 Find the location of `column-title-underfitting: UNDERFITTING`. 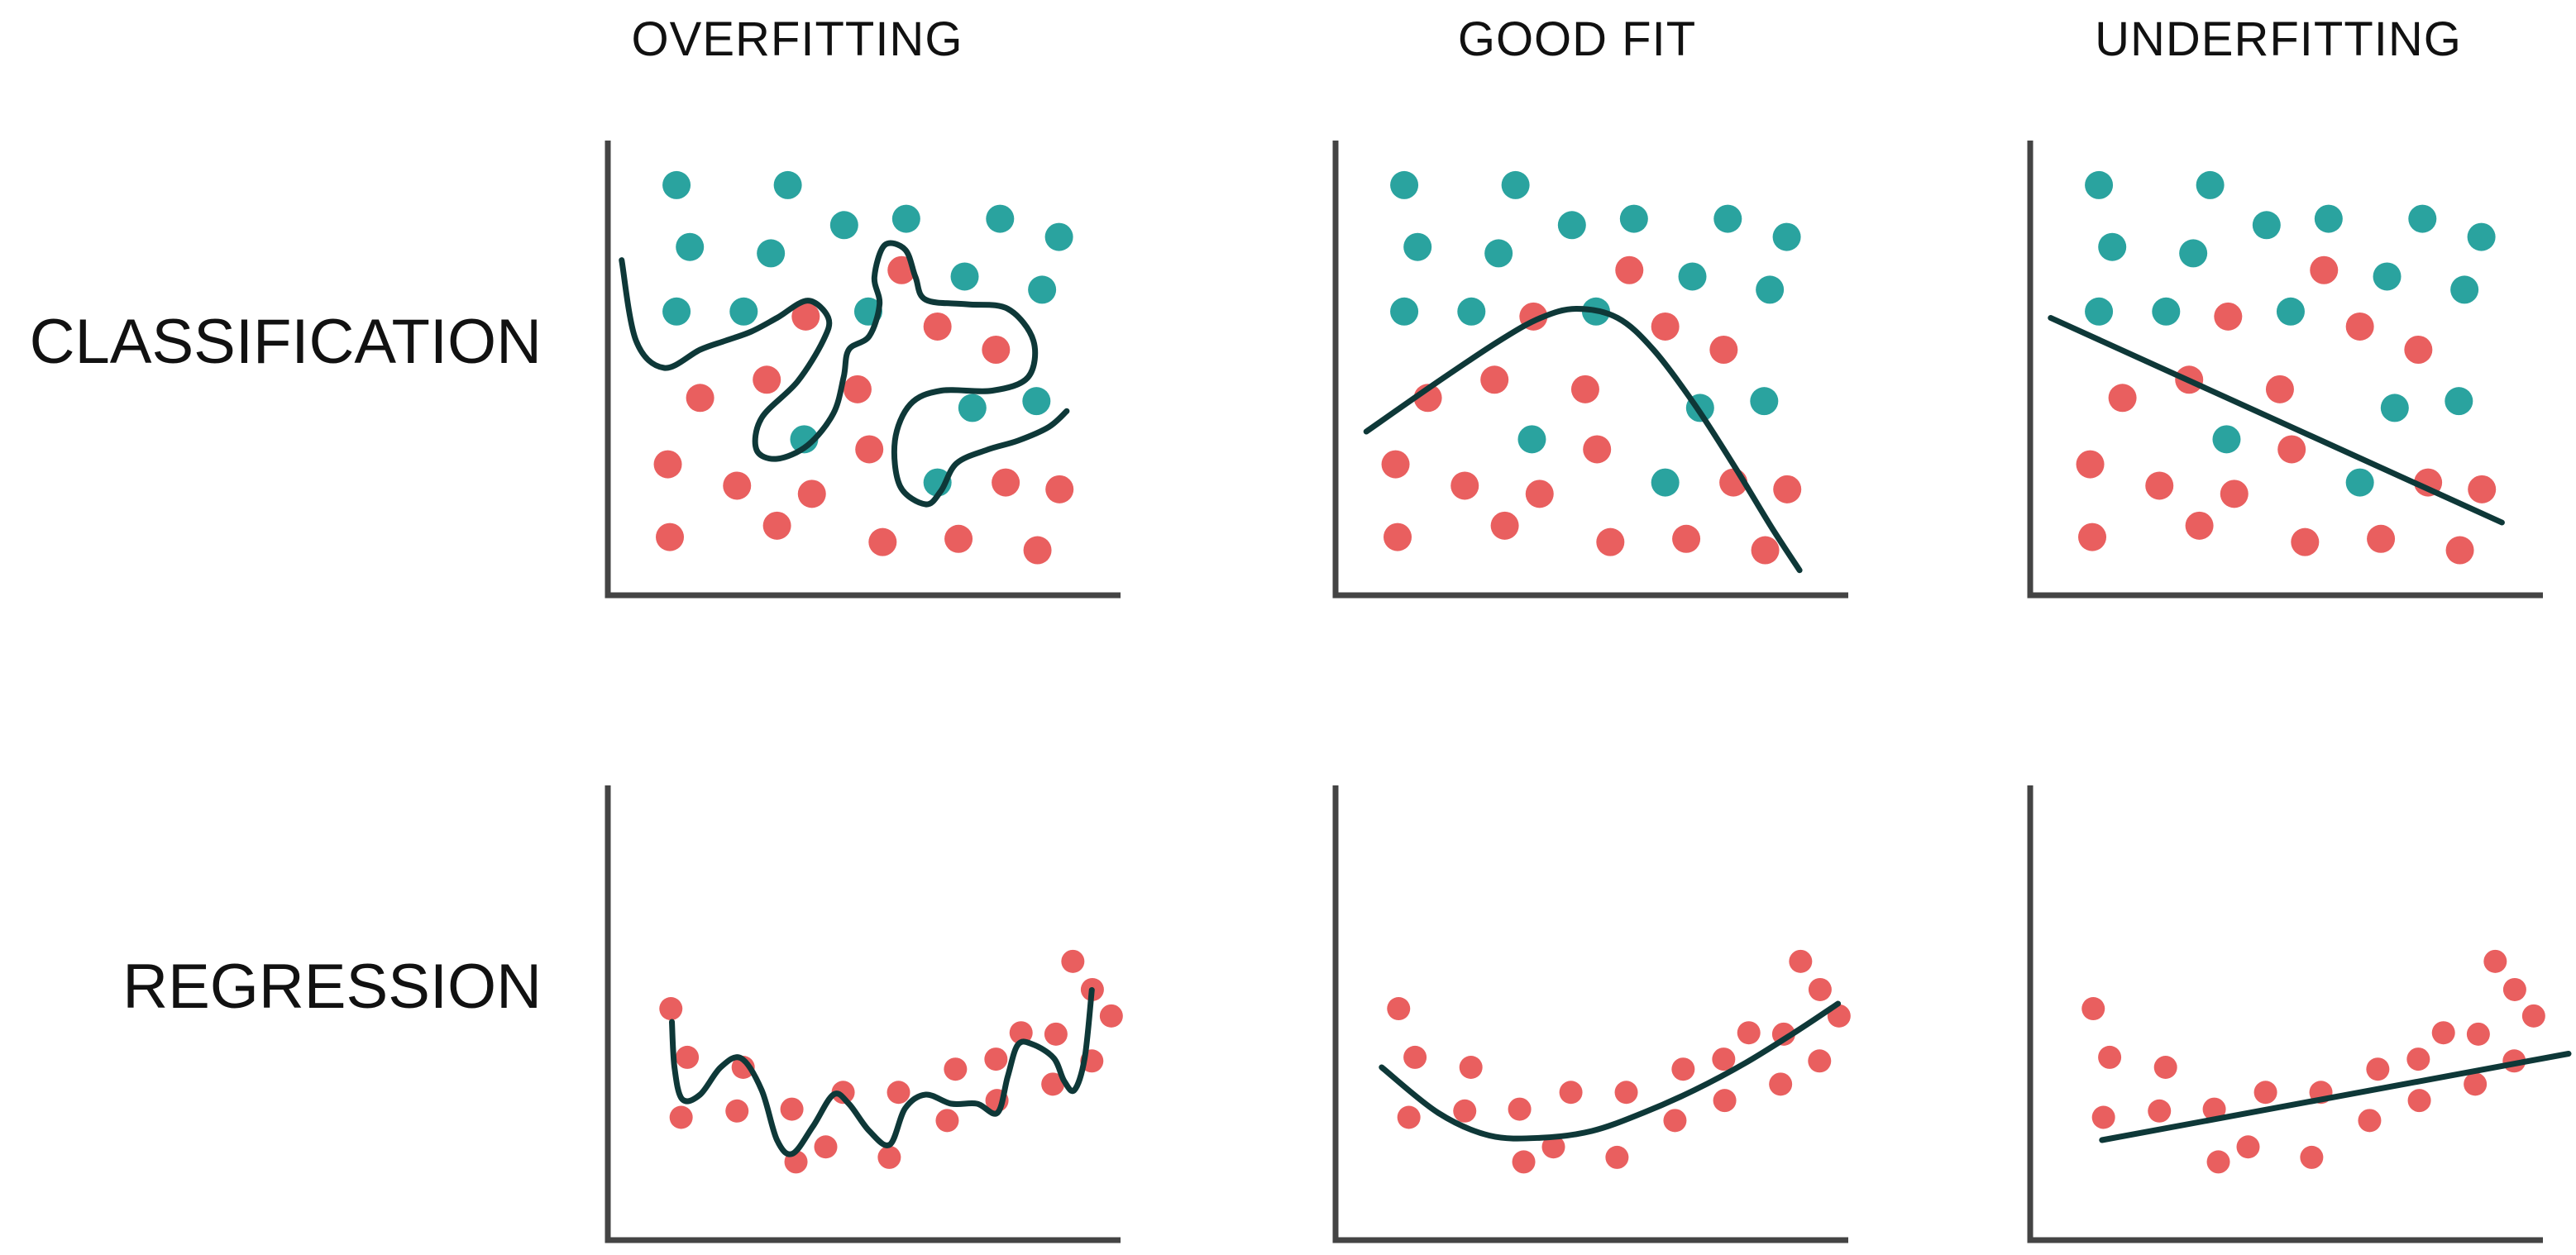

column-title-underfitting: UNDERFITTING is located at coordinates (2278, 39).